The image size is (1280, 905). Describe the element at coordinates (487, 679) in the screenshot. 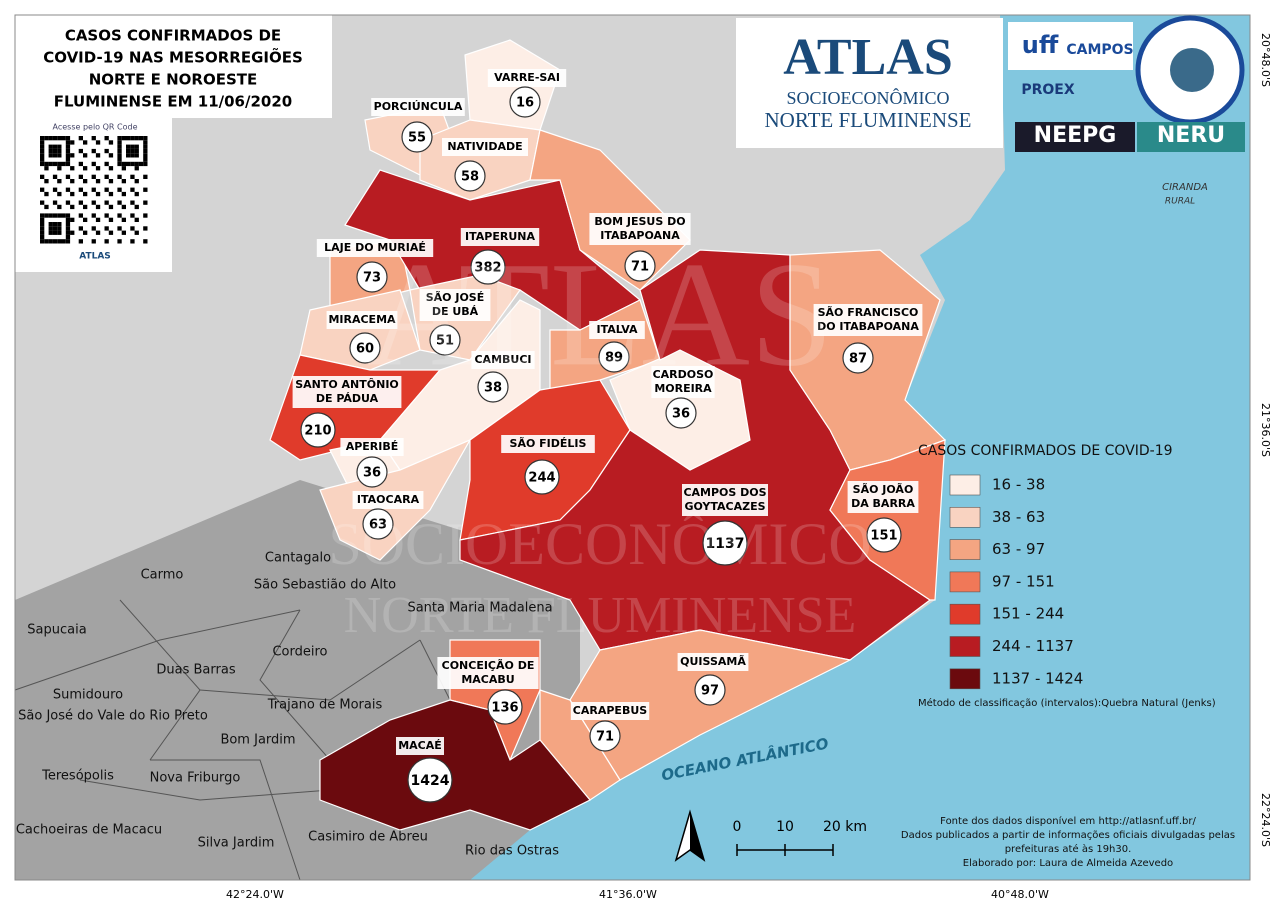

I see `municipality-name: MACABU` at that location.